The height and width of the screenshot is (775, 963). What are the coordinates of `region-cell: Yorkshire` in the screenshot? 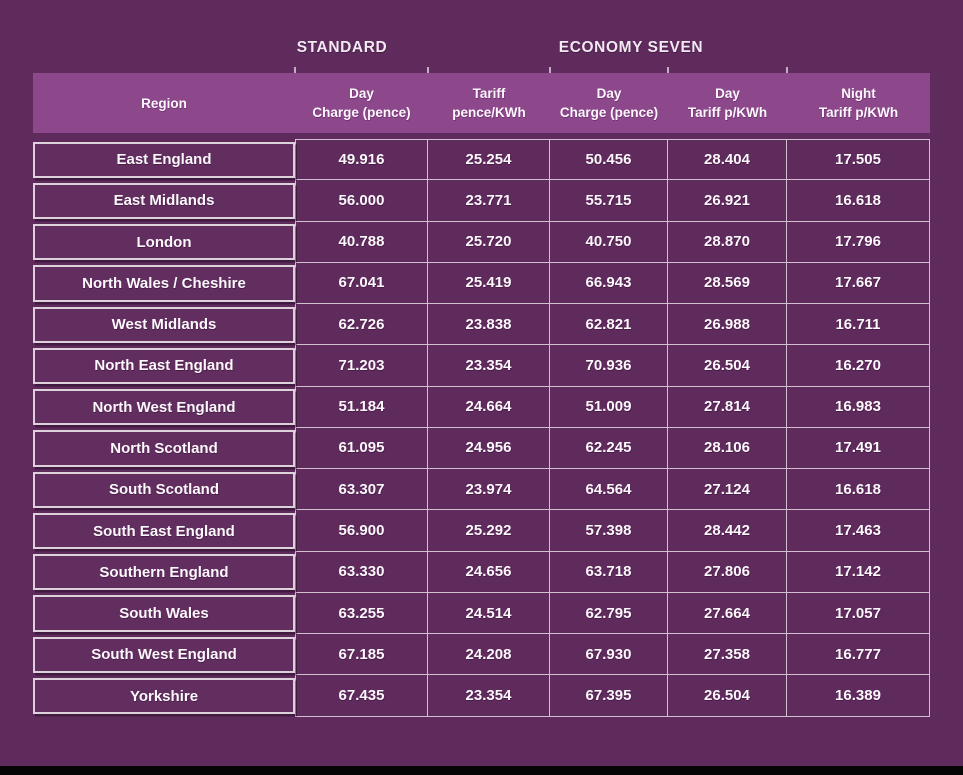 It's located at (164, 696).